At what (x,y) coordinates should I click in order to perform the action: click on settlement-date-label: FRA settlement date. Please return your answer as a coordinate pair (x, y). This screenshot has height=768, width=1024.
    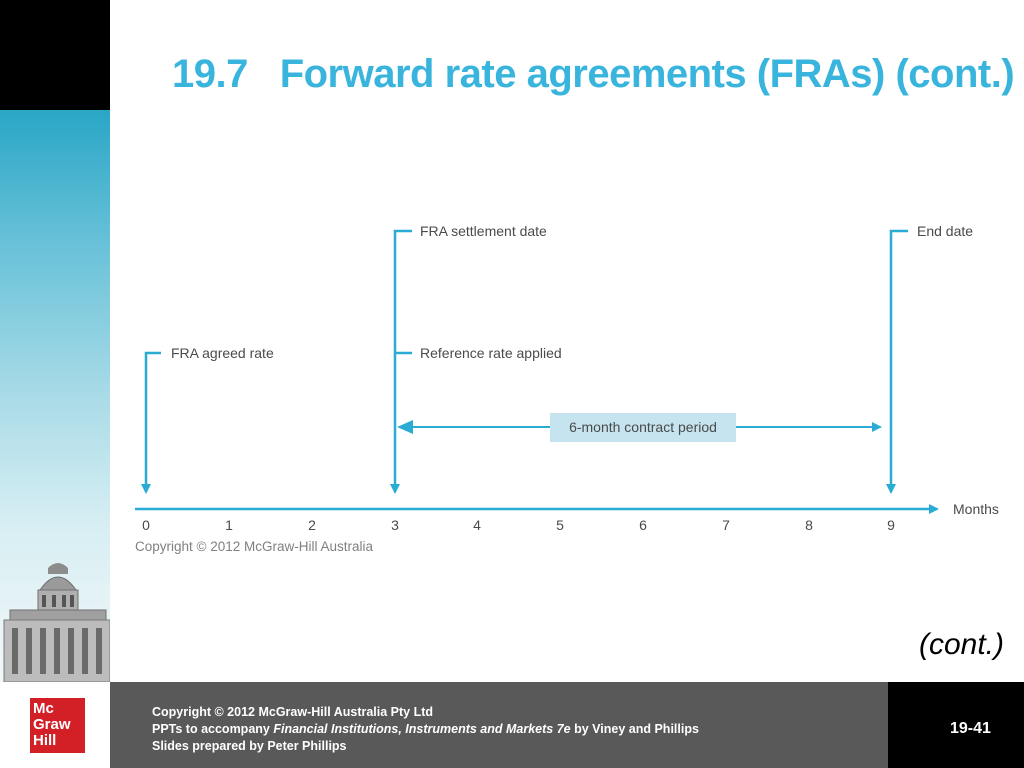
    Looking at the image, I should click on (483, 231).